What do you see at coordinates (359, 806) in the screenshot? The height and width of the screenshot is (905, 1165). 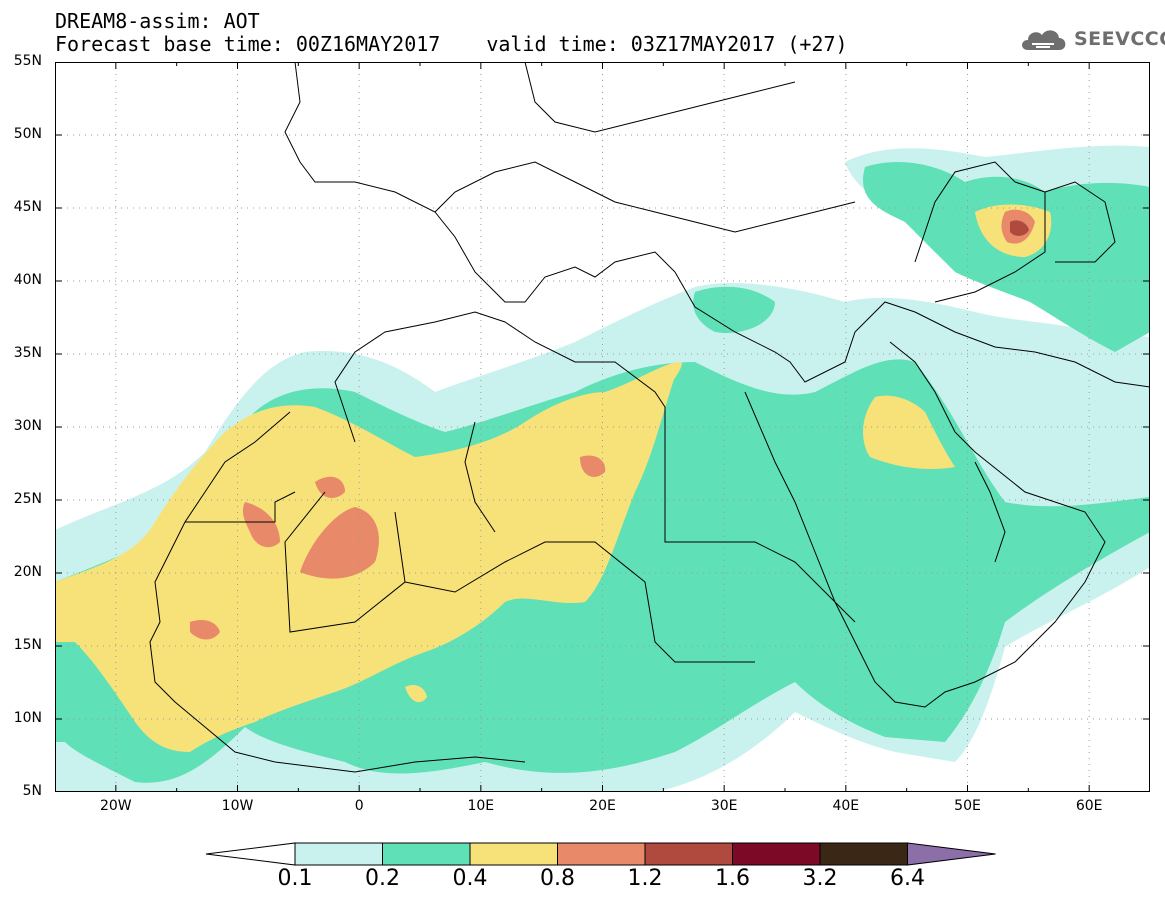 I see `longitude-label: 0` at bounding box center [359, 806].